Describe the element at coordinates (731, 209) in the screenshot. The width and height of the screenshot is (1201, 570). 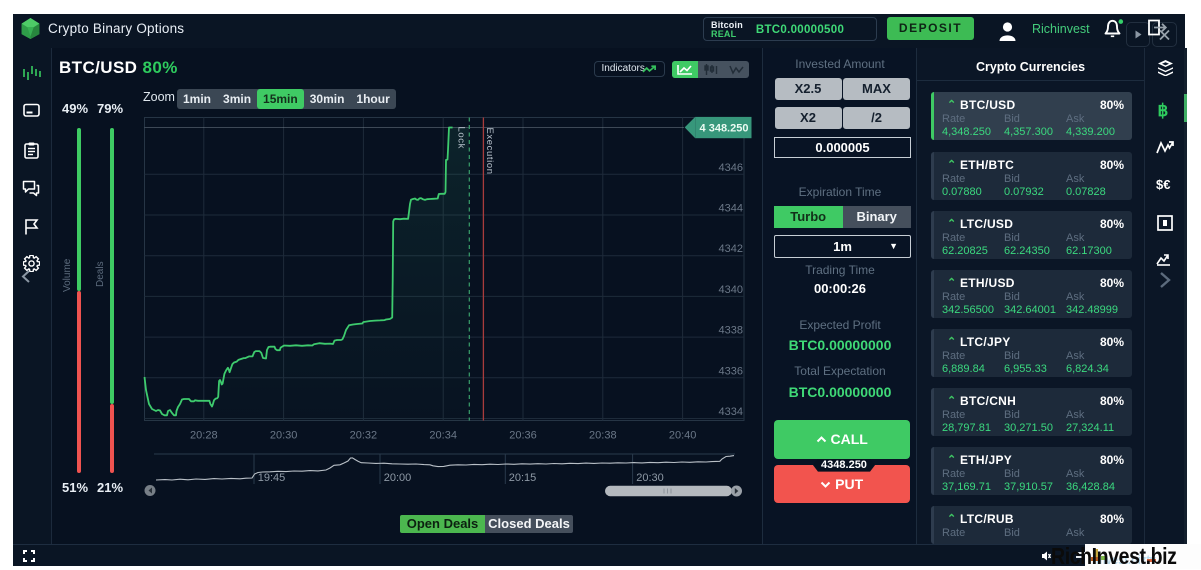
I see `svg-text: 4344` at that location.